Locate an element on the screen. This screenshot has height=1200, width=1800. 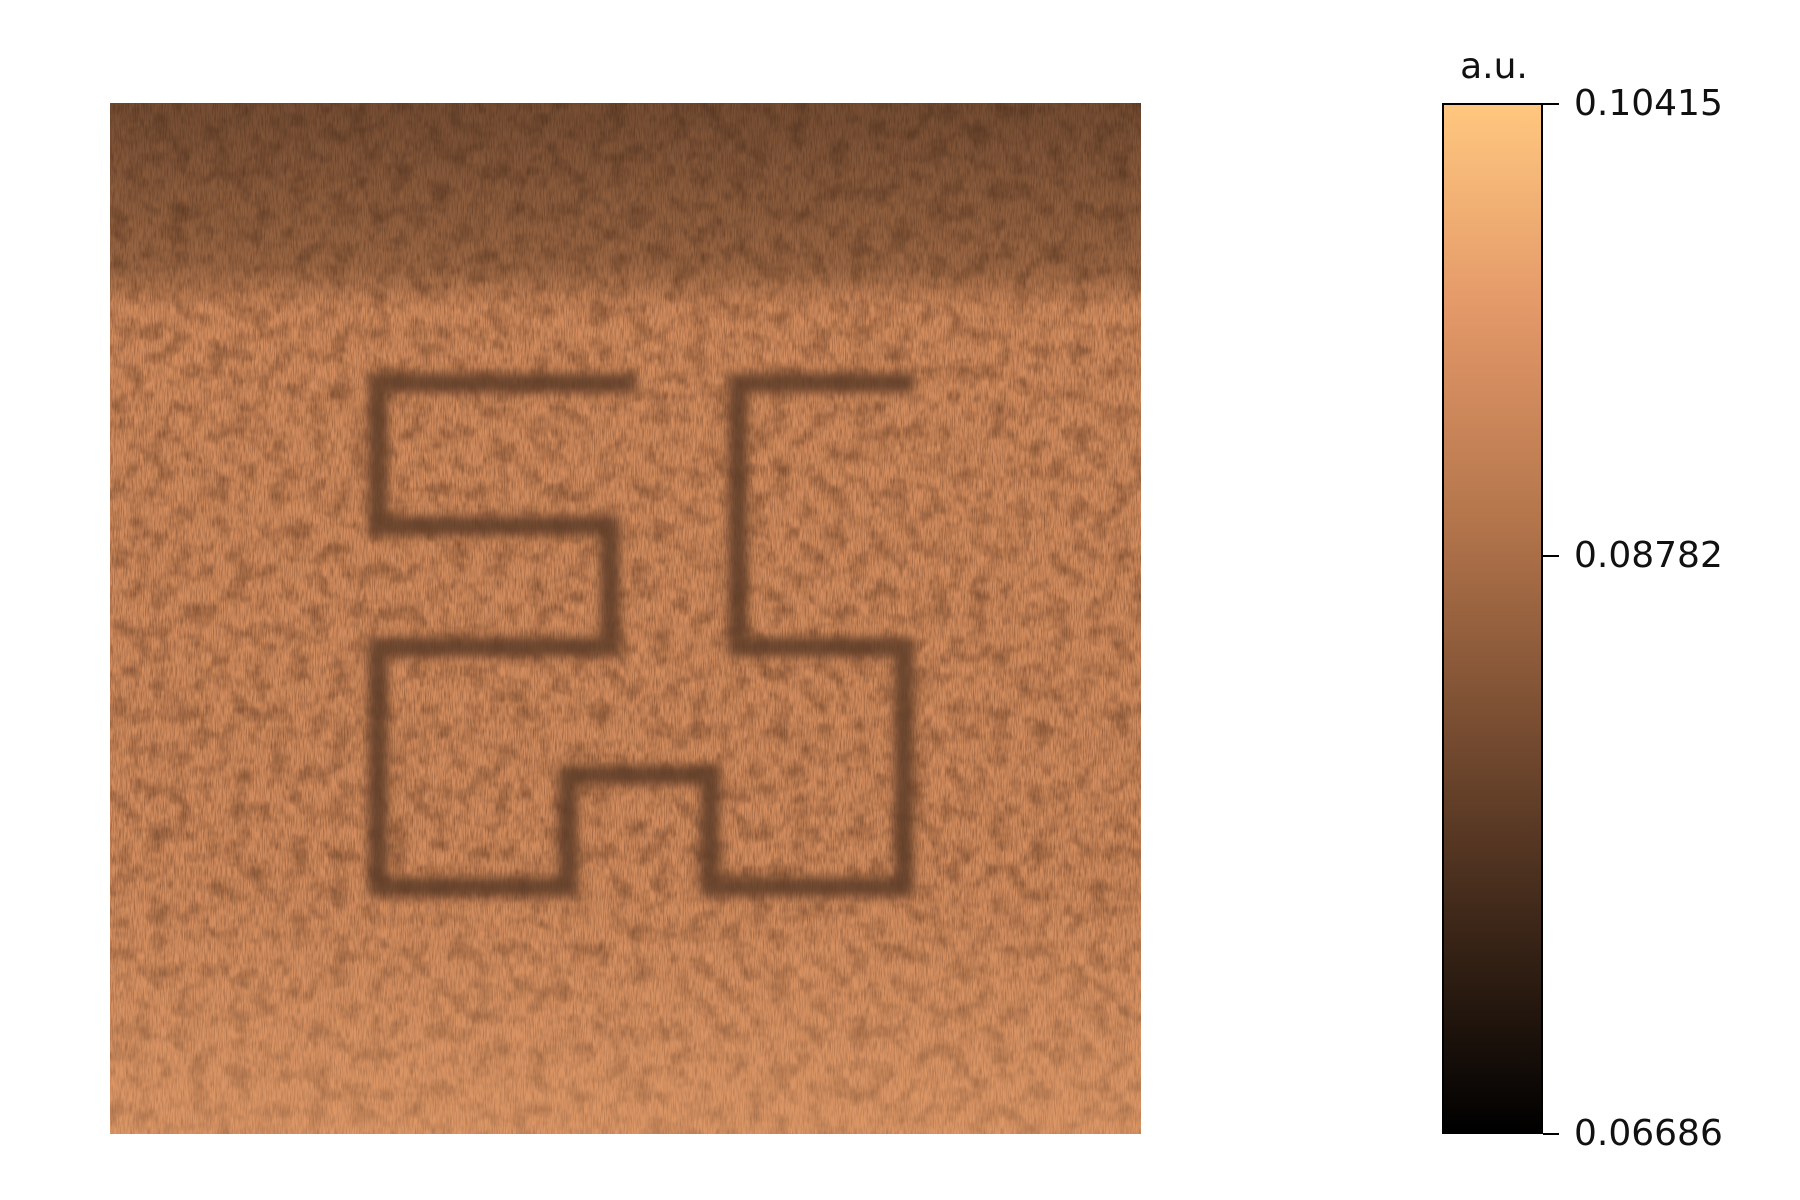
colorbar-tick-mid is located at coordinates (1551, 556).